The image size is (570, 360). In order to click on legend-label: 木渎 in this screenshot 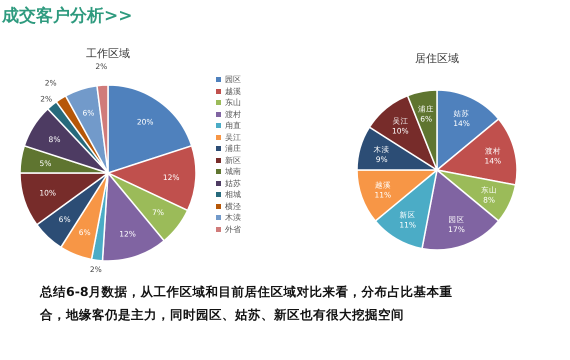, I will do `click(233, 218)`.